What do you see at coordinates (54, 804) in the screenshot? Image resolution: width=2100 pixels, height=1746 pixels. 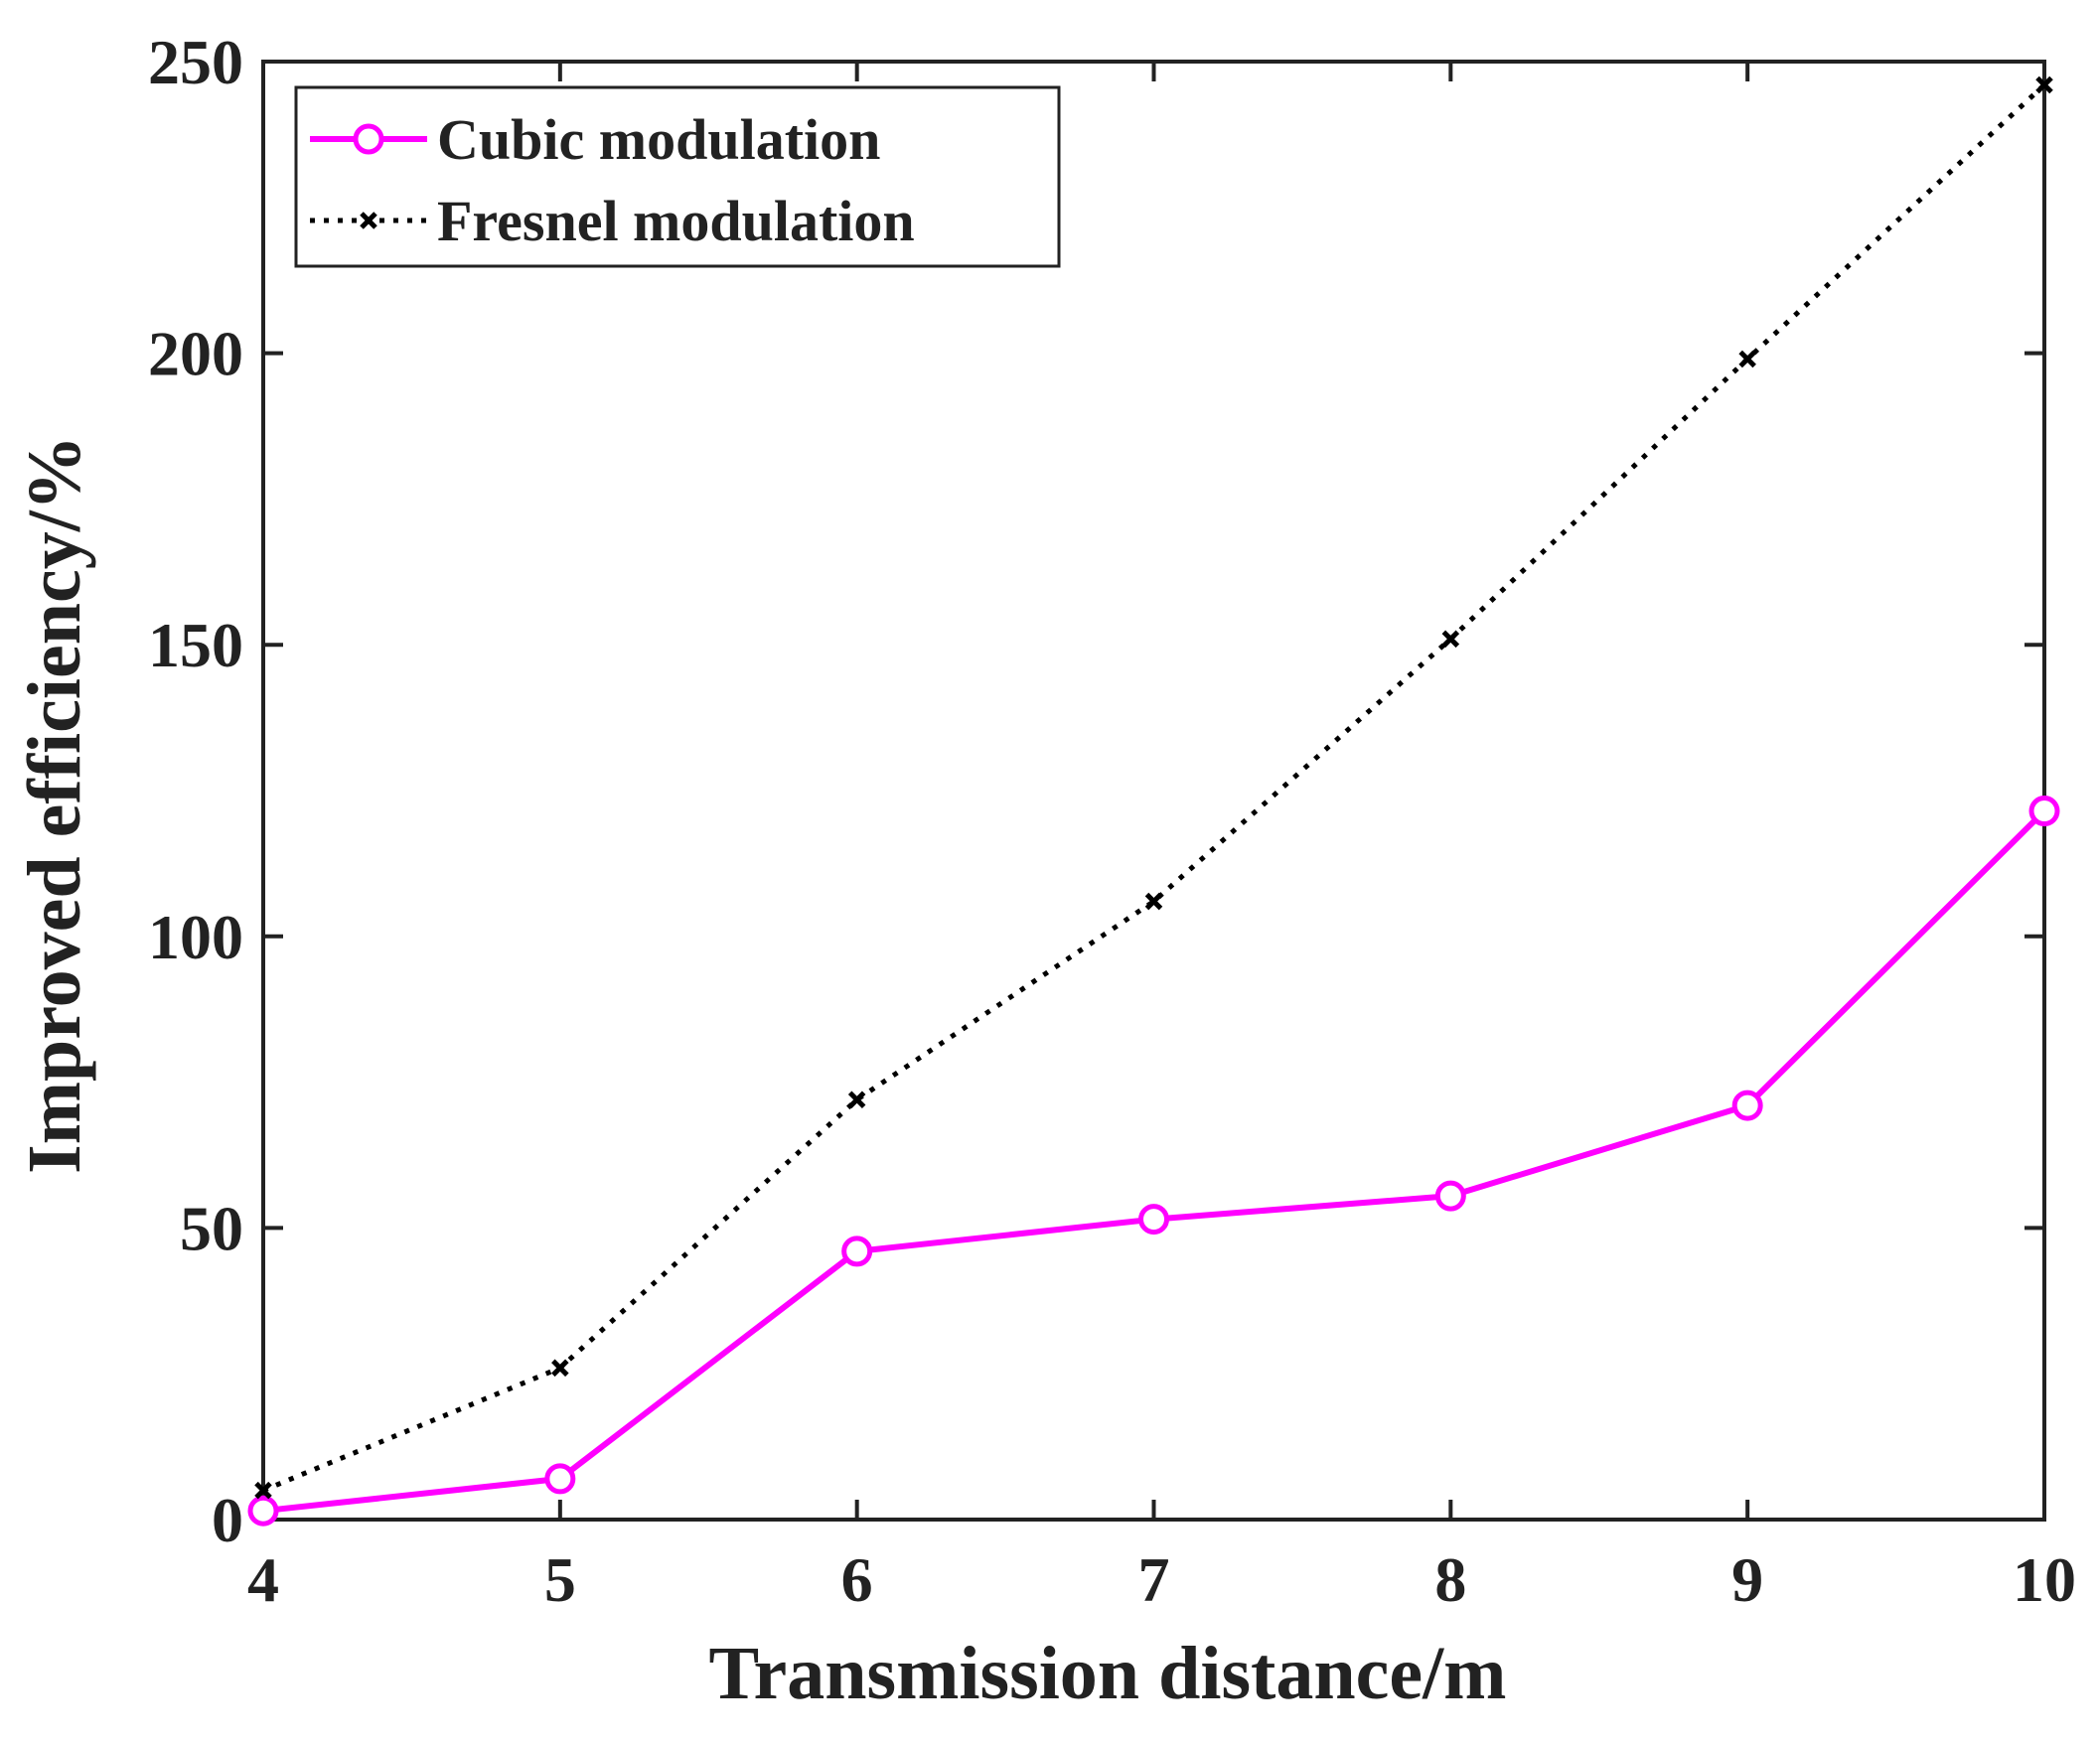 I see `y-axis-title: Improved efficiency/%` at bounding box center [54, 804].